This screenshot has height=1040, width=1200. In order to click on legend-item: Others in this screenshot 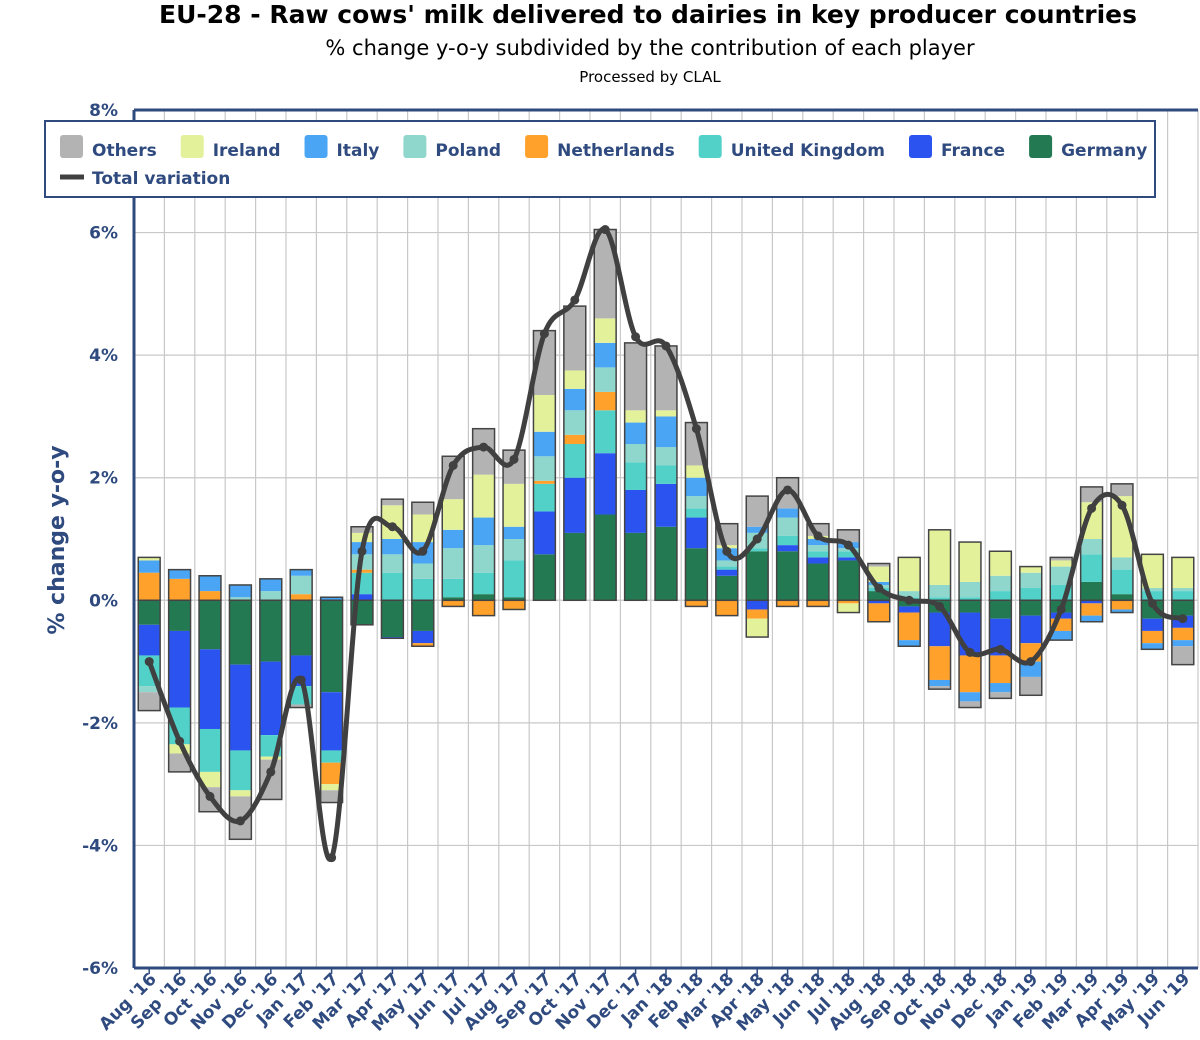, I will do `click(108, 148)`.